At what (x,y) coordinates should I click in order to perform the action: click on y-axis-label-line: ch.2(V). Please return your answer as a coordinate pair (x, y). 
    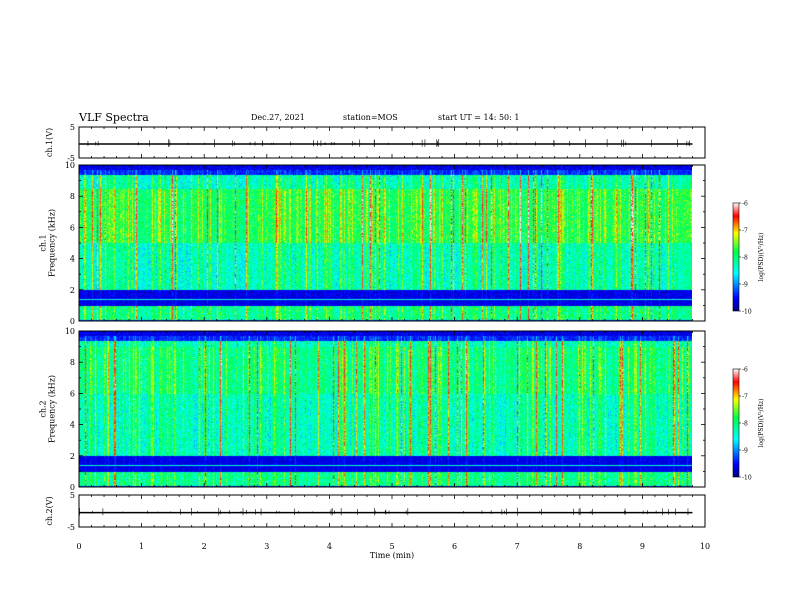
    Looking at the image, I should click on (49, 510).